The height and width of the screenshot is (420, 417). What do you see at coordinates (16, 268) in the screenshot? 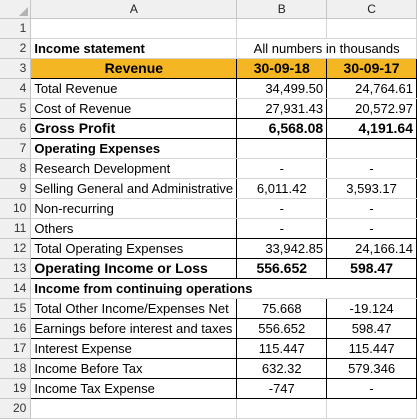
I see `row-header: 13` at bounding box center [16, 268].